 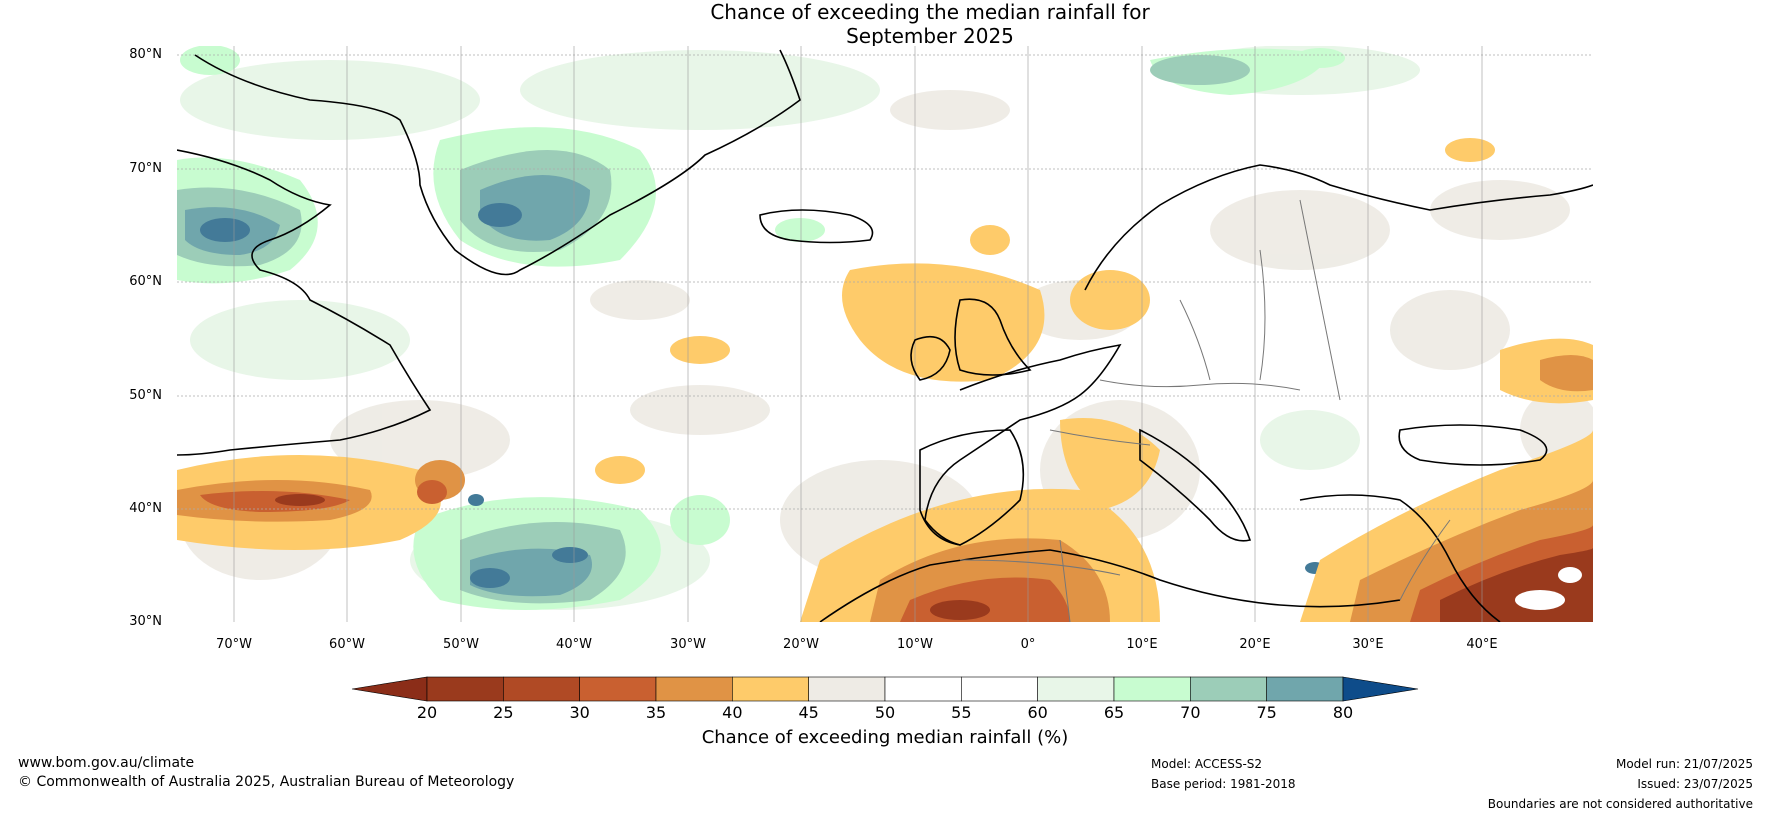 What do you see at coordinates (885, 737) in the screenshot?
I see `colorbar-label: Chance of exceeding median rainfall (%)` at bounding box center [885, 737].